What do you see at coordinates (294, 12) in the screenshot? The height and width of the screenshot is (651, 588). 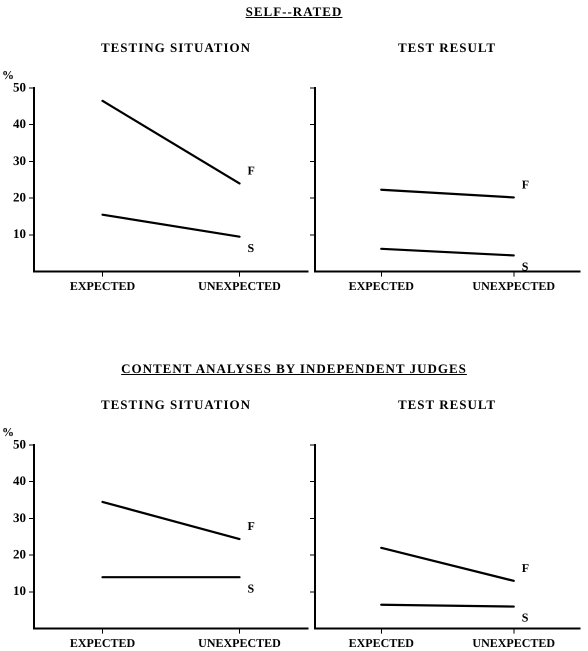 I see `chart-title: SELF--RATED` at bounding box center [294, 12].